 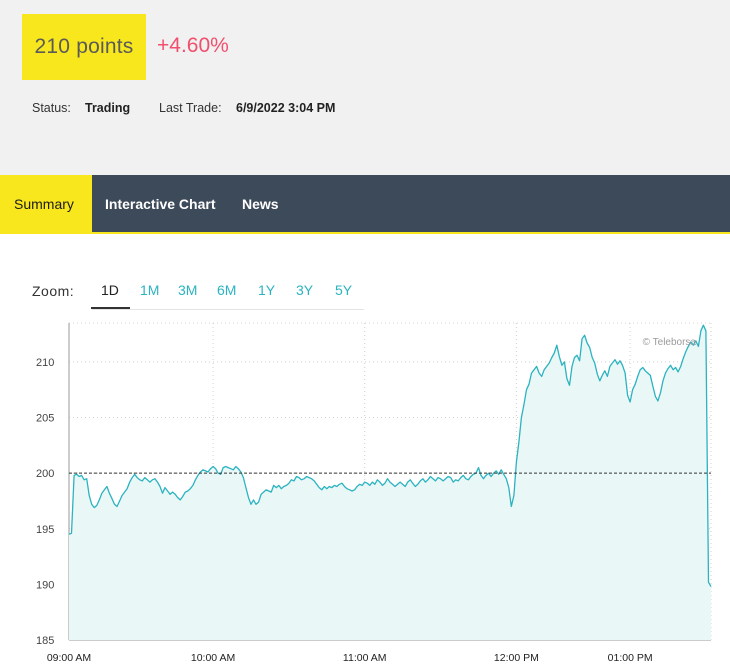 I want to click on last-trade-value: 6/9/2022 3:04 PM, so click(x=286, y=108).